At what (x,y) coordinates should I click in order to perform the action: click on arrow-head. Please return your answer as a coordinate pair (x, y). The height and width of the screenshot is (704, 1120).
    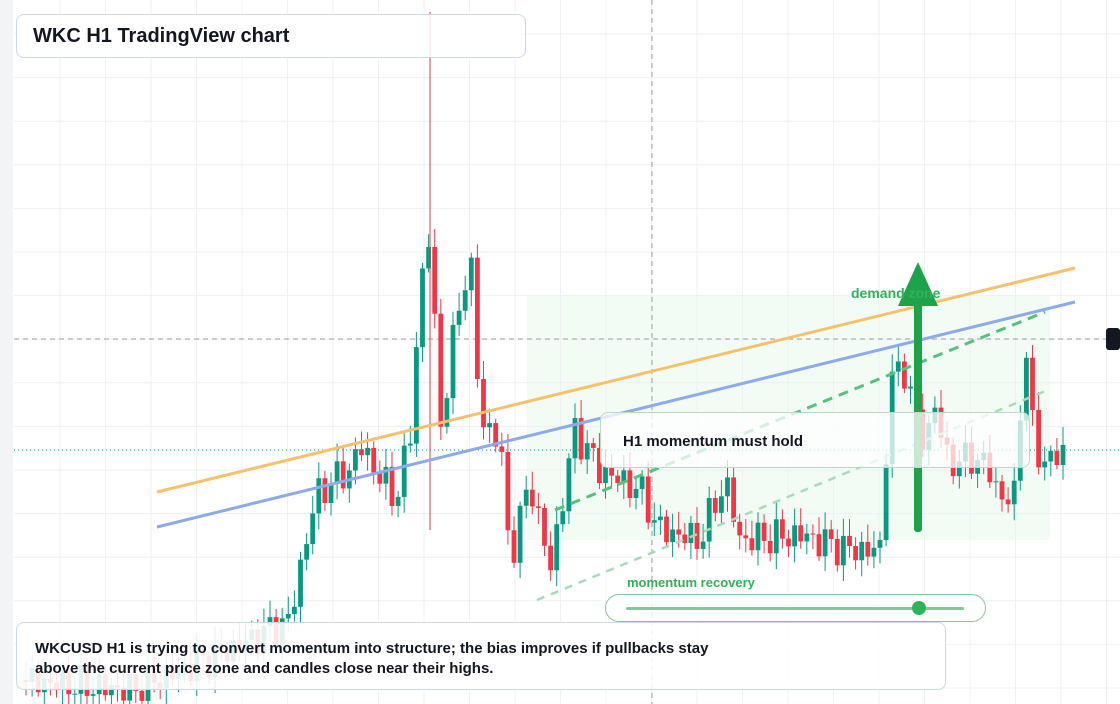
    Looking at the image, I should click on (918, 284).